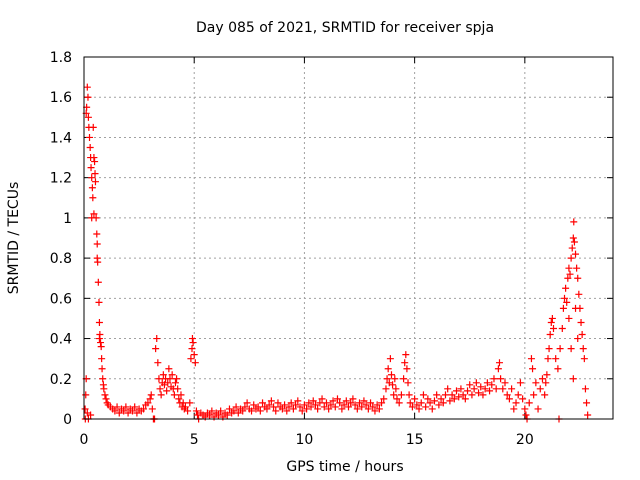 The image size is (640, 480). What do you see at coordinates (305, 440) in the screenshot?
I see `x-tick-label: 10` at bounding box center [305, 440].